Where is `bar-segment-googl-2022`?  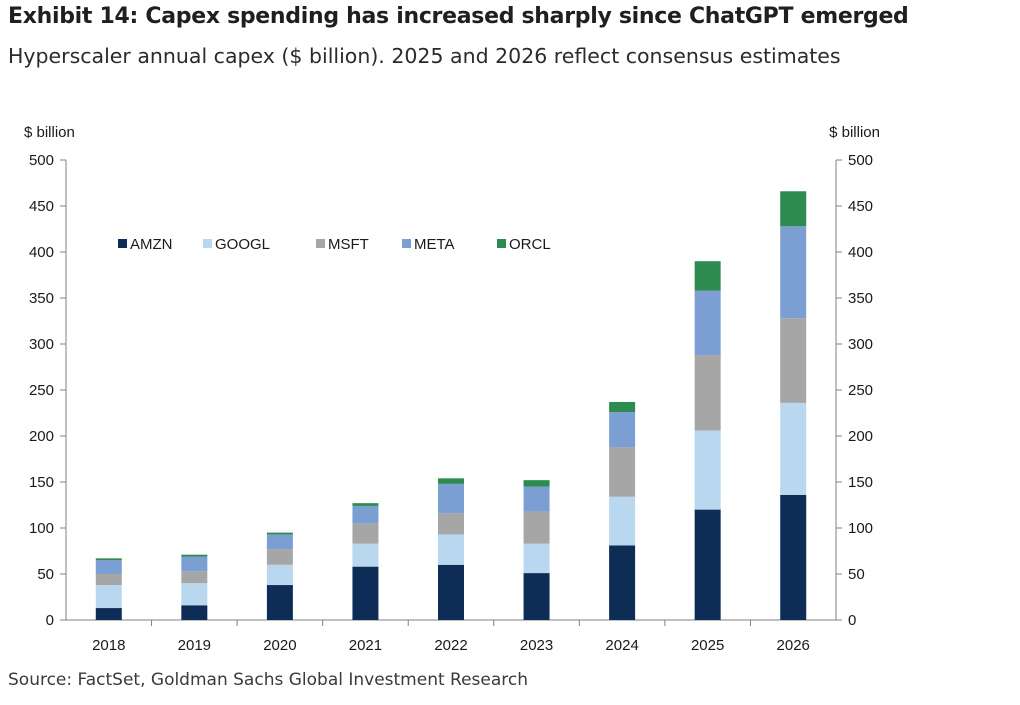 bar-segment-googl-2022 is located at coordinates (451, 549).